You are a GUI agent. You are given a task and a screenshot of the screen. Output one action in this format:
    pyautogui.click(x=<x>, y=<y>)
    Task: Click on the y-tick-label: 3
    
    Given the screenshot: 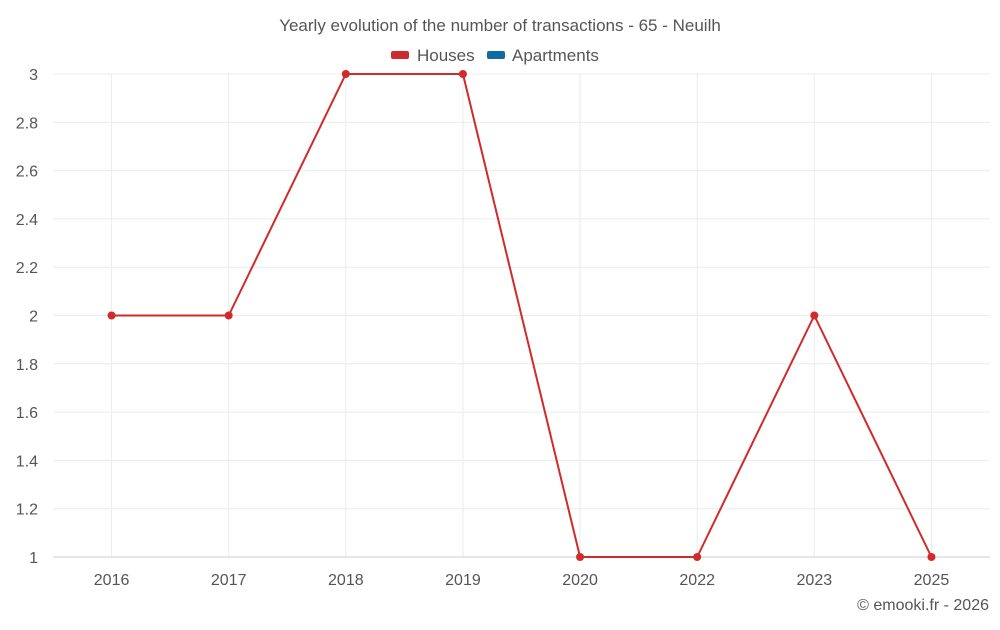 What is the action you would take?
    pyautogui.click(x=33, y=75)
    